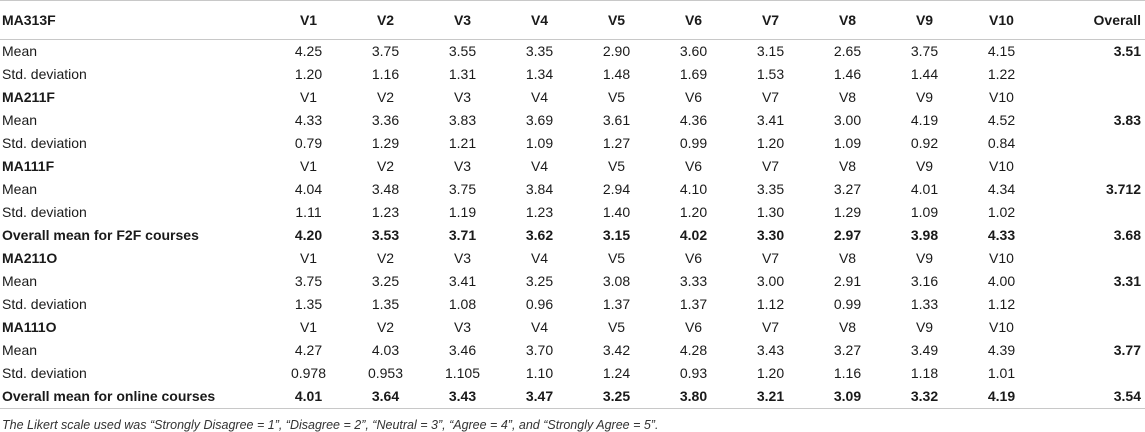  Describe the element at coordinates (385, 51) in the screenshot. I see `cell-v2: 3.75` at that location.